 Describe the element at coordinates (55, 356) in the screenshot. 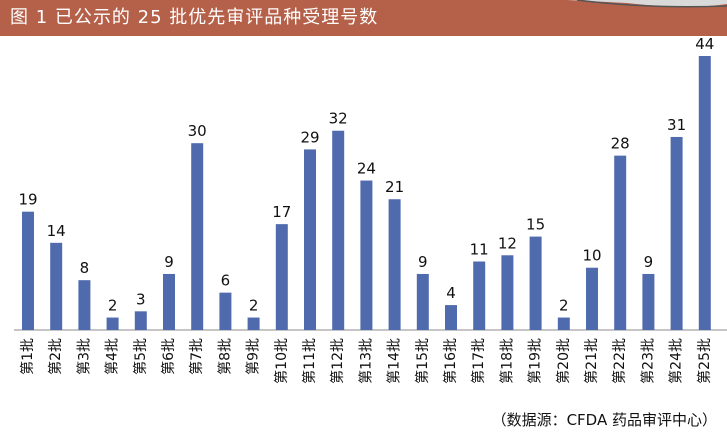

I see `category-label-2: 第2批` at that location.